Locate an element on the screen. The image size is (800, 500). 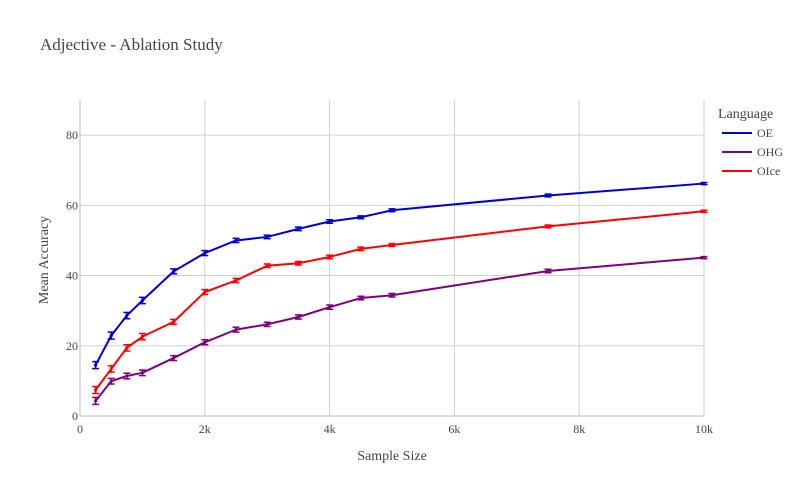
legend-item-oe: OE is located at coordinates (747, 133).